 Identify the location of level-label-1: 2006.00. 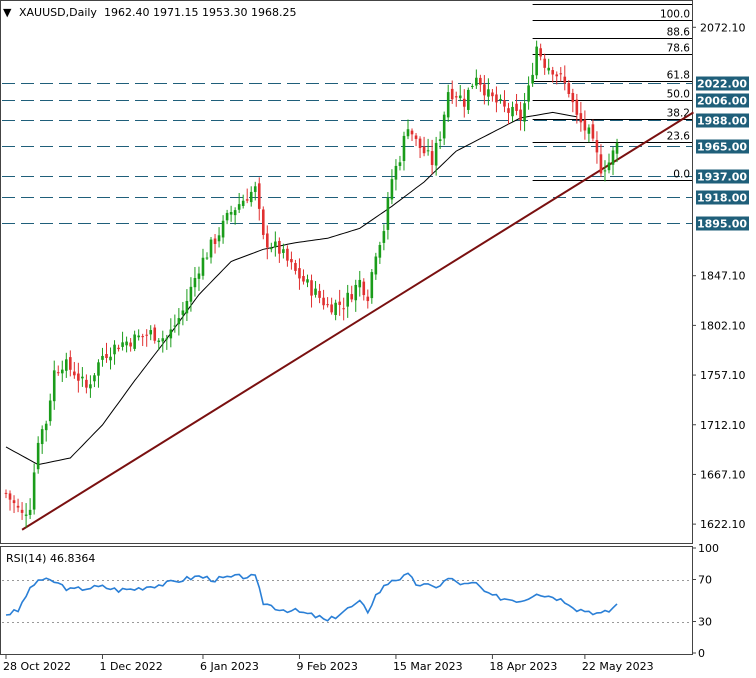
(722, 101).